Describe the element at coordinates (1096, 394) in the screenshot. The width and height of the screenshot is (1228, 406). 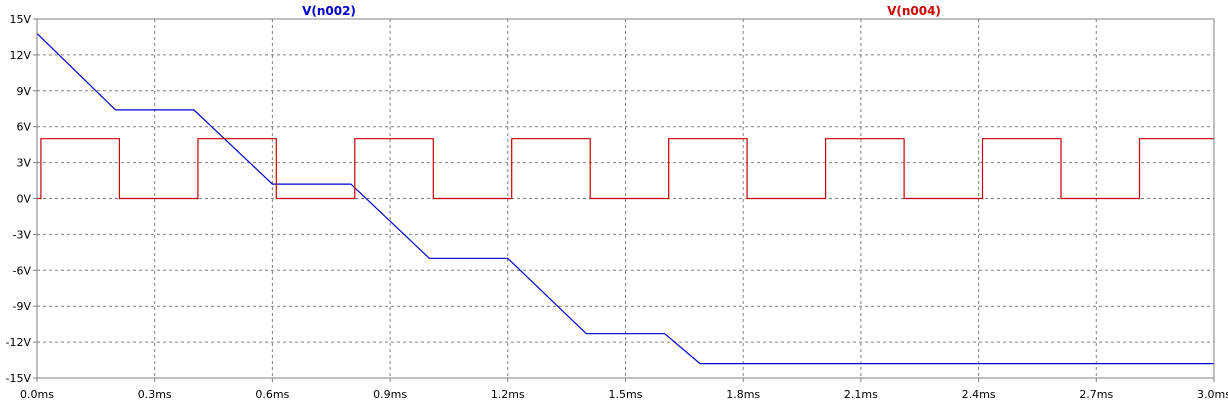
I see `x-tick-label: 2.7ms` at that location.